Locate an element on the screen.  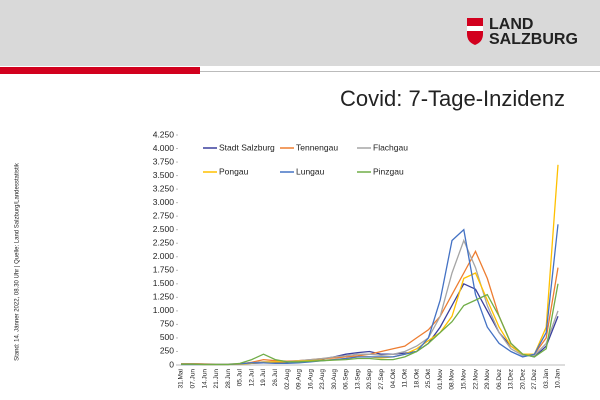
logo: LAND SALZBURG is located at coordinates (522, 32).